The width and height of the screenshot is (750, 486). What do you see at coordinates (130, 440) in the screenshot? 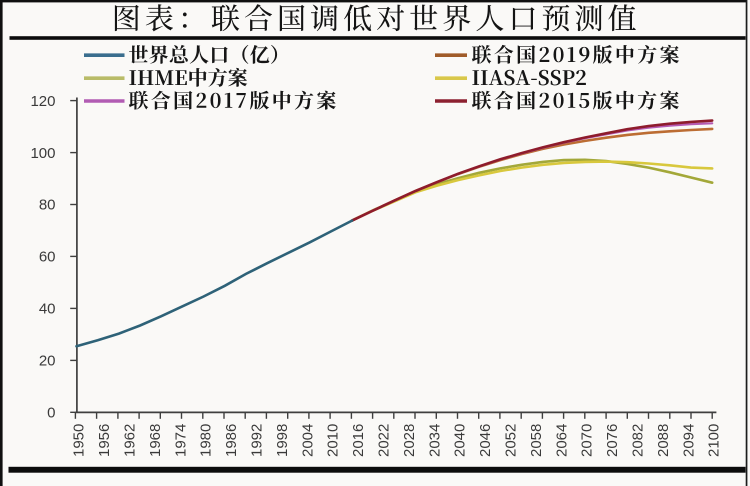
I see `svg-text: 1962` at bounding box center [130, 440].